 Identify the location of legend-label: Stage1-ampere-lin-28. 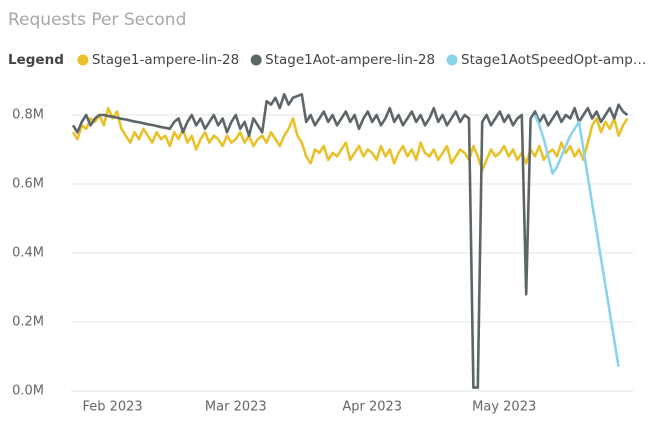
(165, 60).